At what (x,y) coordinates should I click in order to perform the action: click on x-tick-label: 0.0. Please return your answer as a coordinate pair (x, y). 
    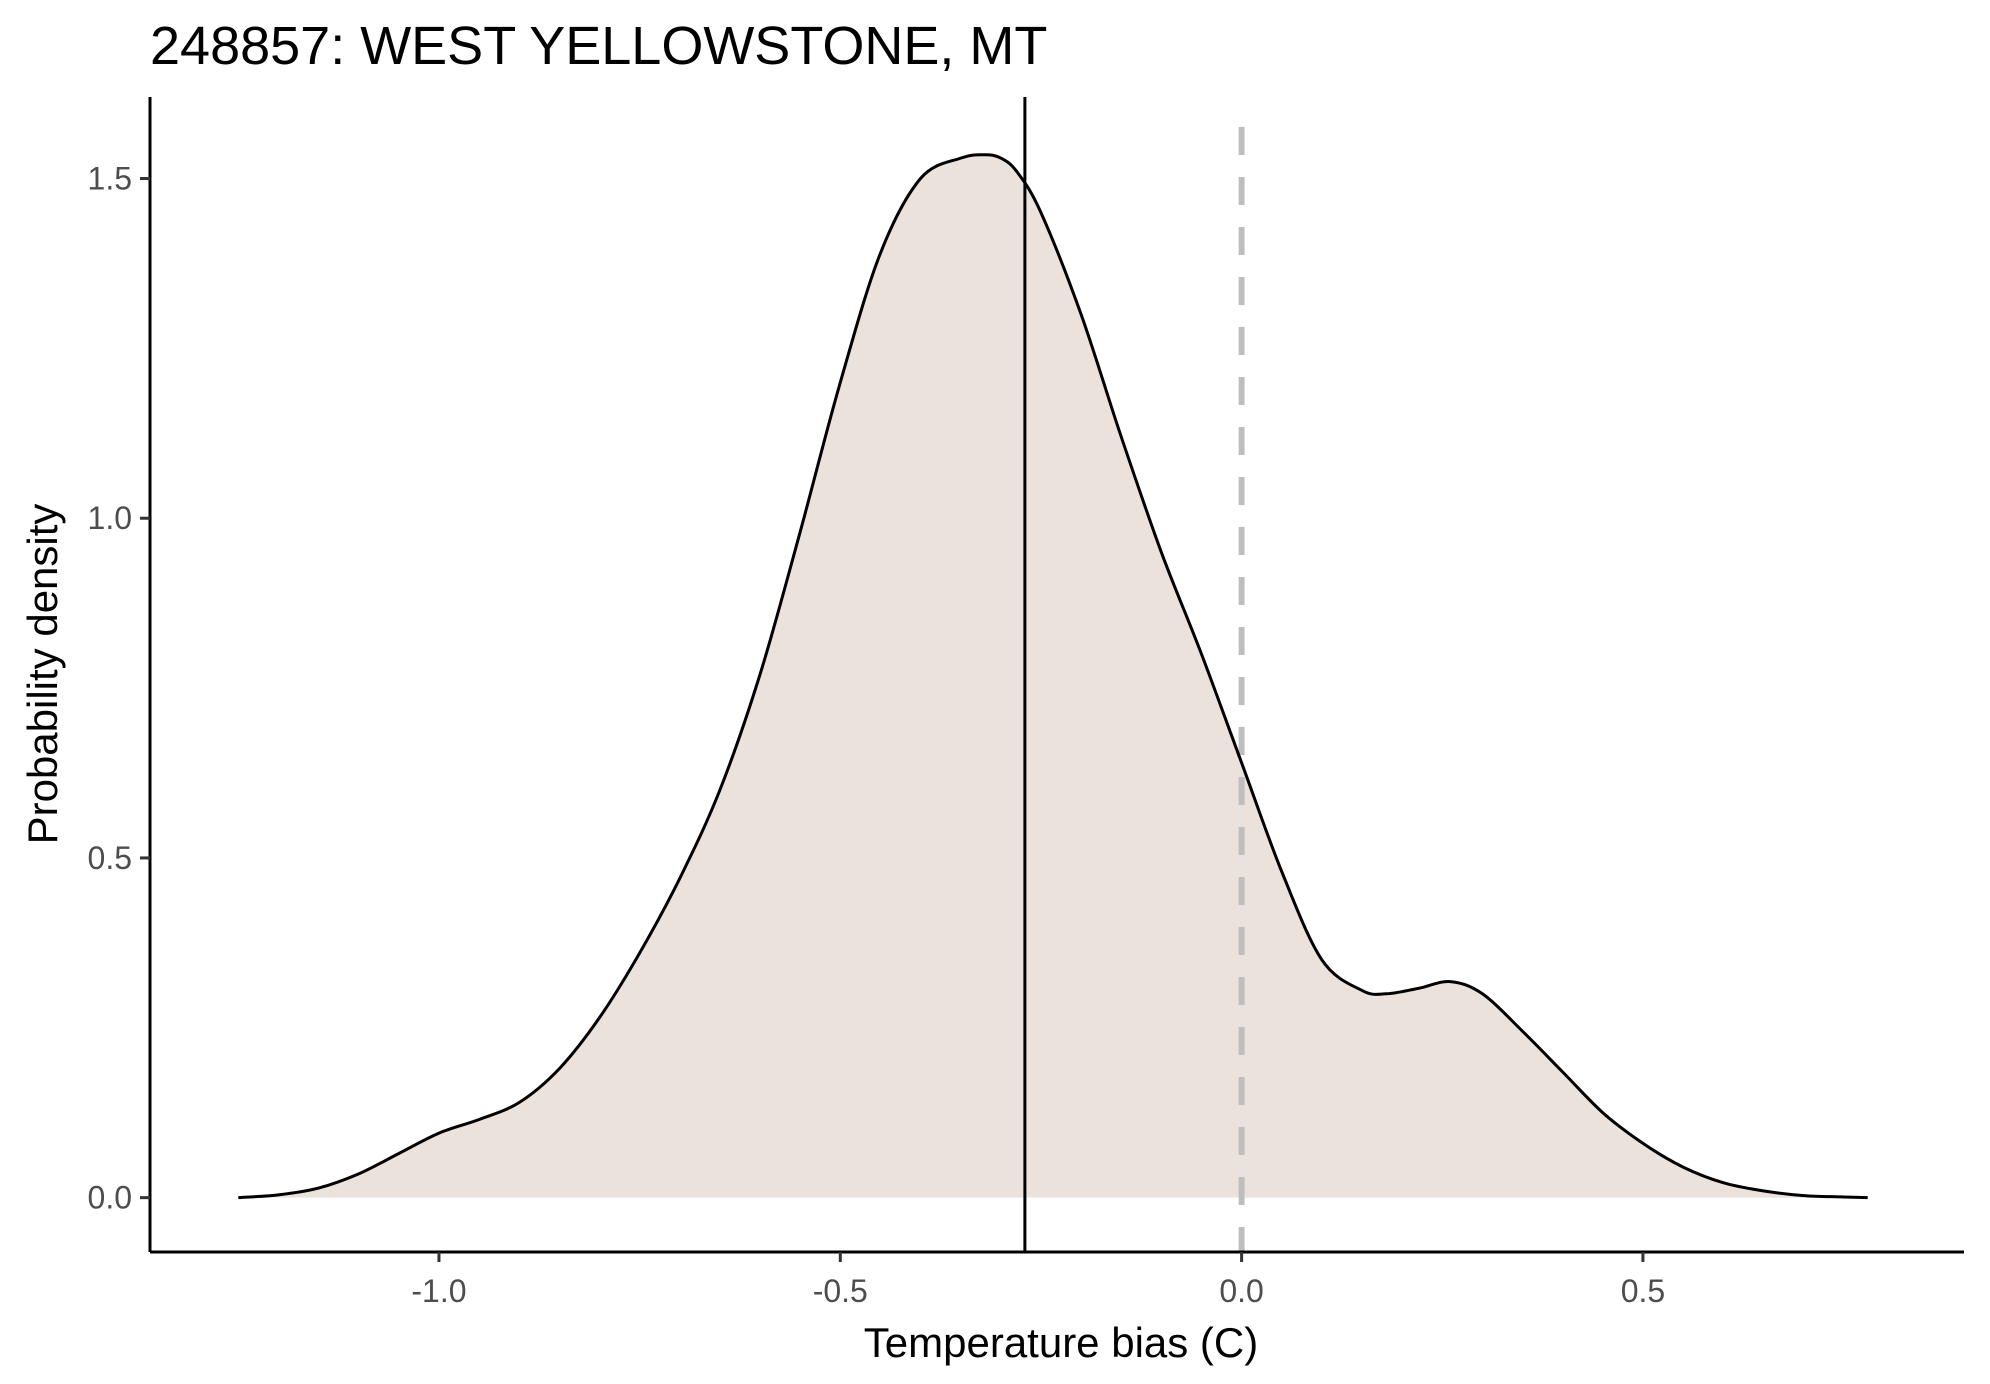
    Looking at the image, I should click on (1241, 1291).